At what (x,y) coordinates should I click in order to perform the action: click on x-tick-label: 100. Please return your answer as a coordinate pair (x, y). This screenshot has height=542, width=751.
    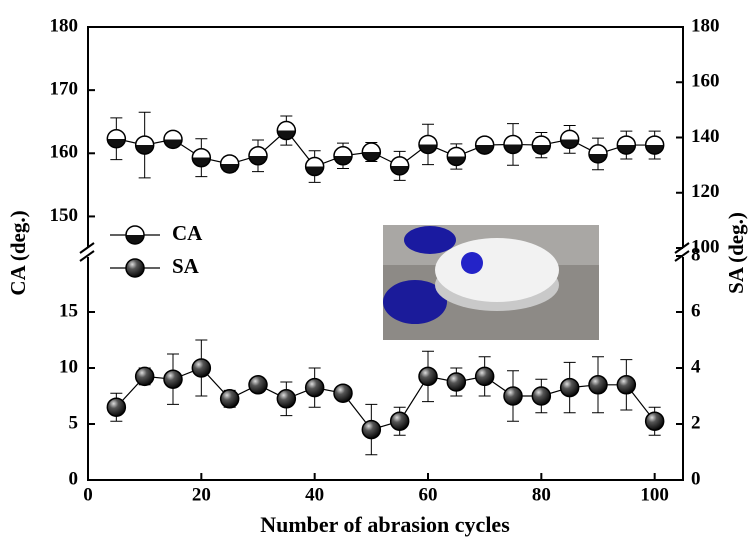
    Looking at the image, I should click on (654, 494).